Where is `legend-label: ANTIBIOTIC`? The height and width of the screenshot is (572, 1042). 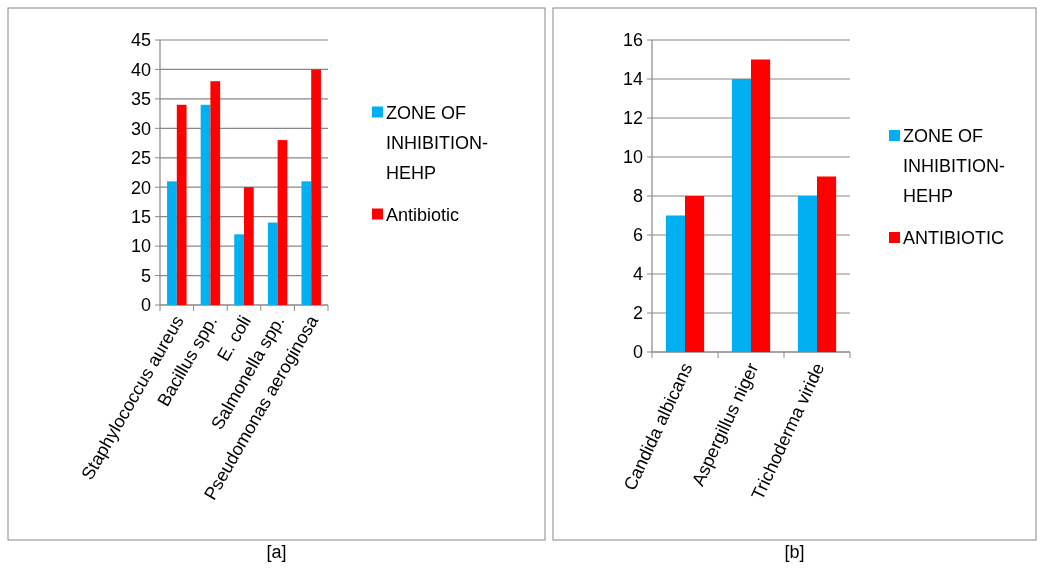
legend-label: ANTIBIOTIC is located at coordinates (954, 238).